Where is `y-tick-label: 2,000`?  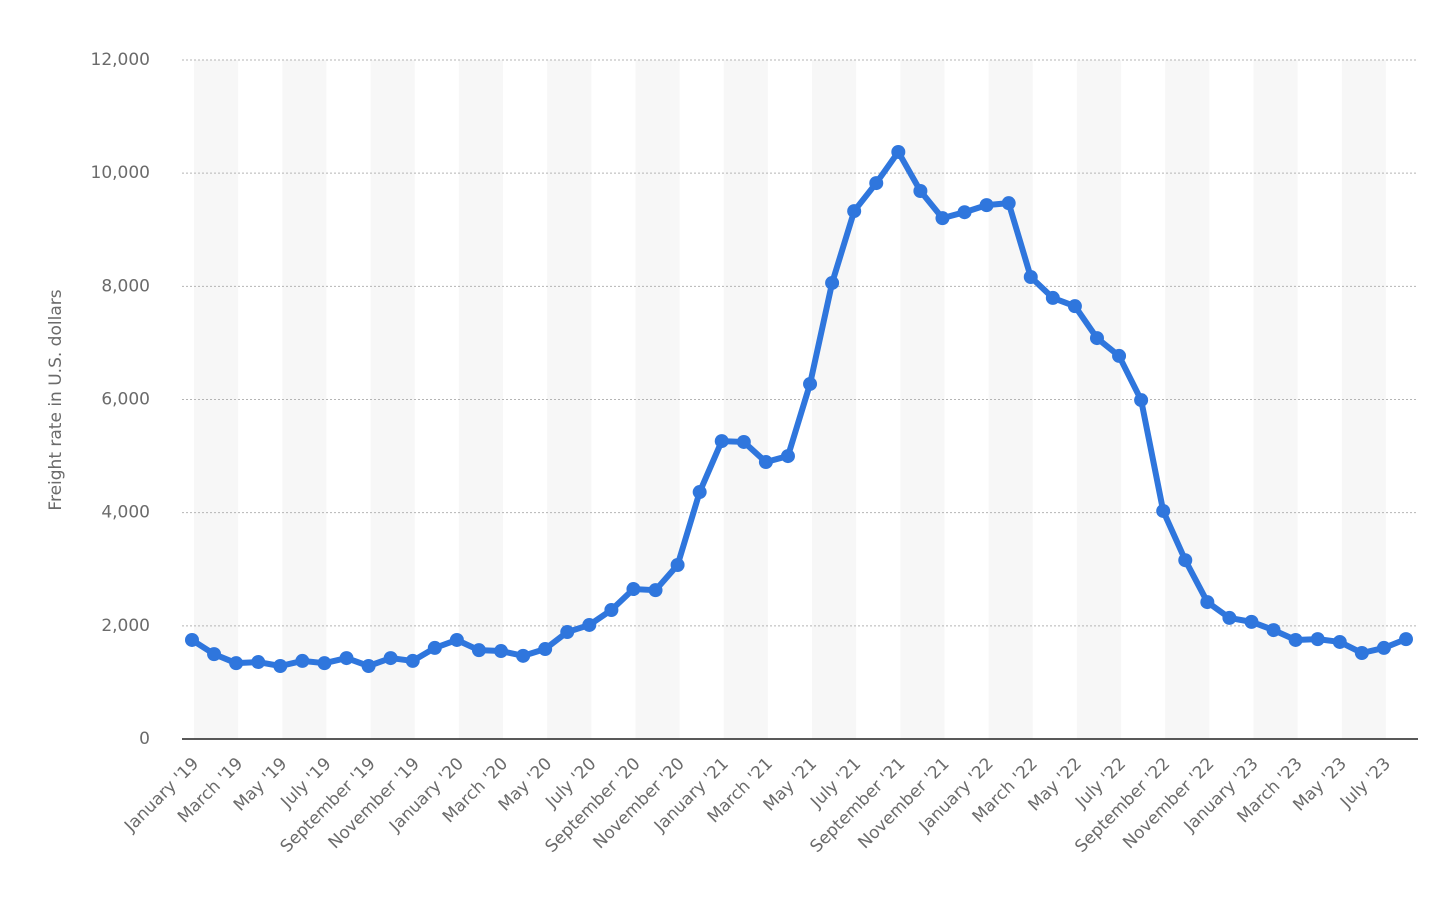 y-tick-label: 2,000 is located at coordinates (125, 626).